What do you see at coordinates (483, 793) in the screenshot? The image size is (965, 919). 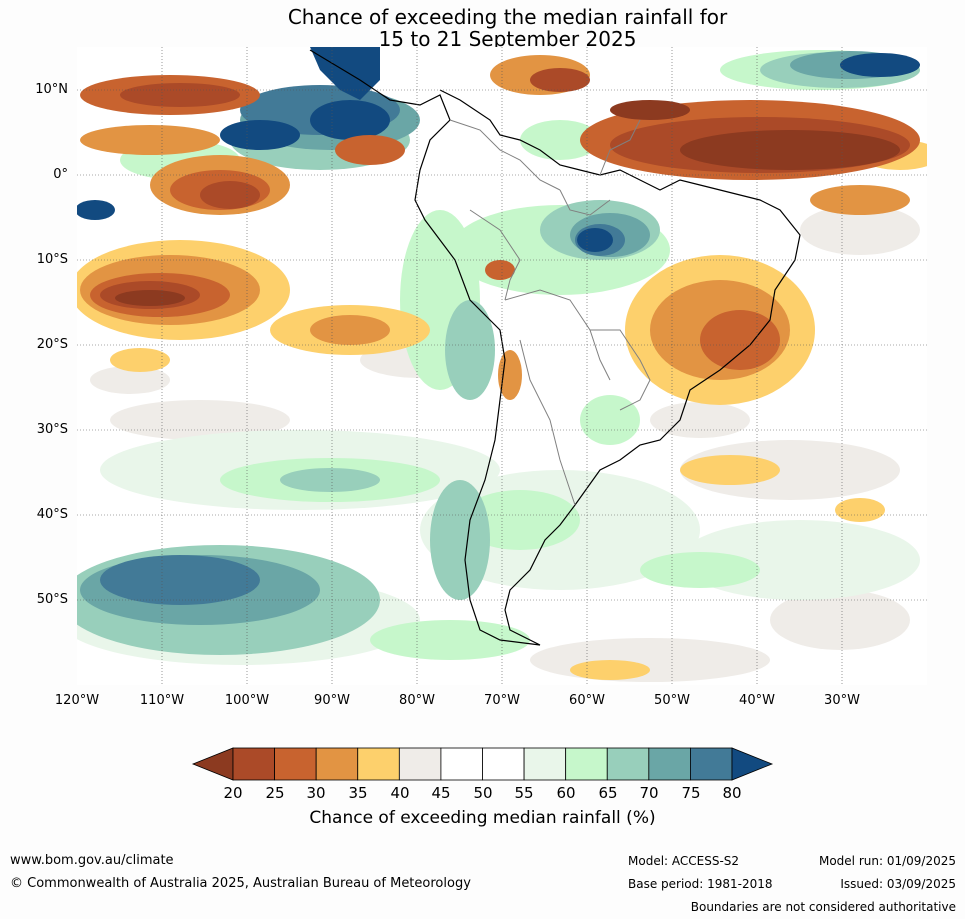 I see `colorbar-tick-label: 50` at bounding box center [483, 793].